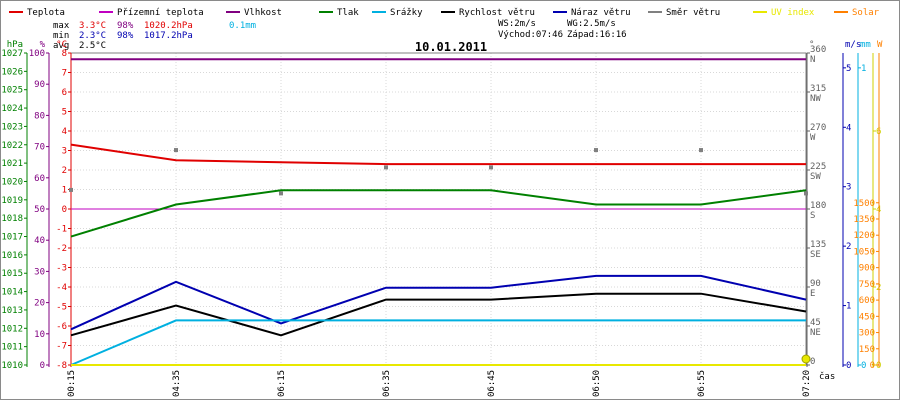  Describe the element at coordinates (12, 201) in the screenshot. I see `axis-tick-label: 1019` at that location.